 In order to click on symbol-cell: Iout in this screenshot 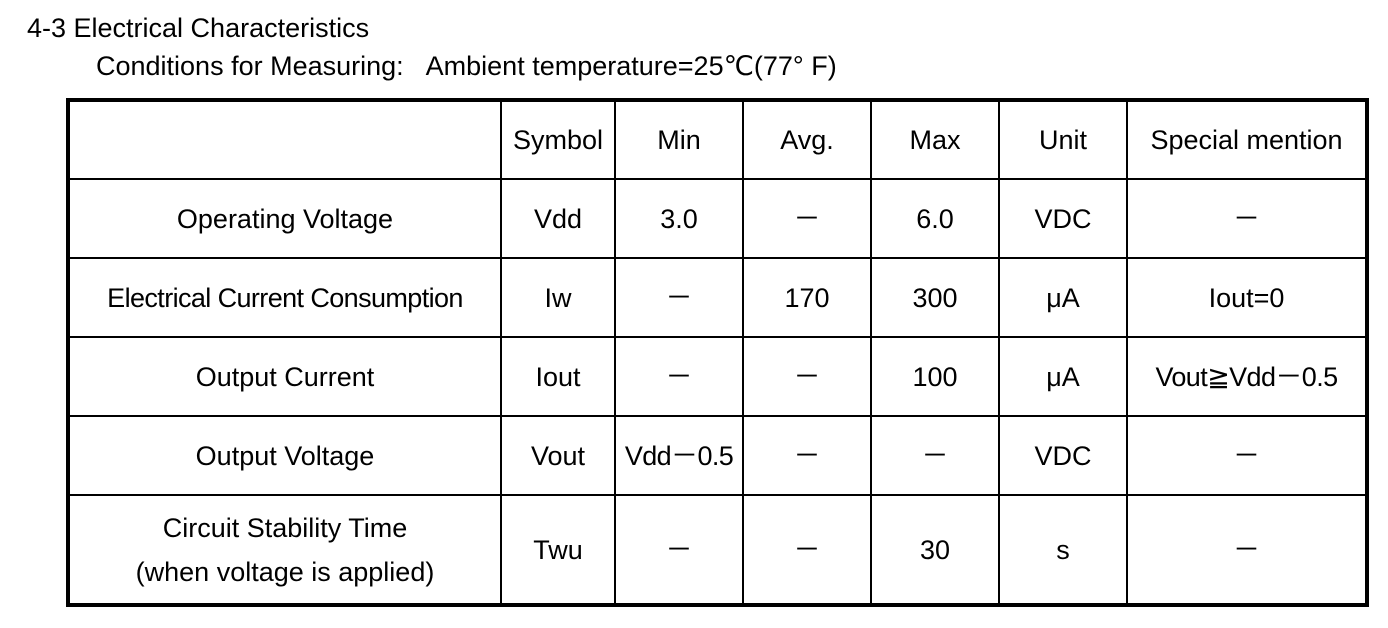, I will do `click(558, 376)`.